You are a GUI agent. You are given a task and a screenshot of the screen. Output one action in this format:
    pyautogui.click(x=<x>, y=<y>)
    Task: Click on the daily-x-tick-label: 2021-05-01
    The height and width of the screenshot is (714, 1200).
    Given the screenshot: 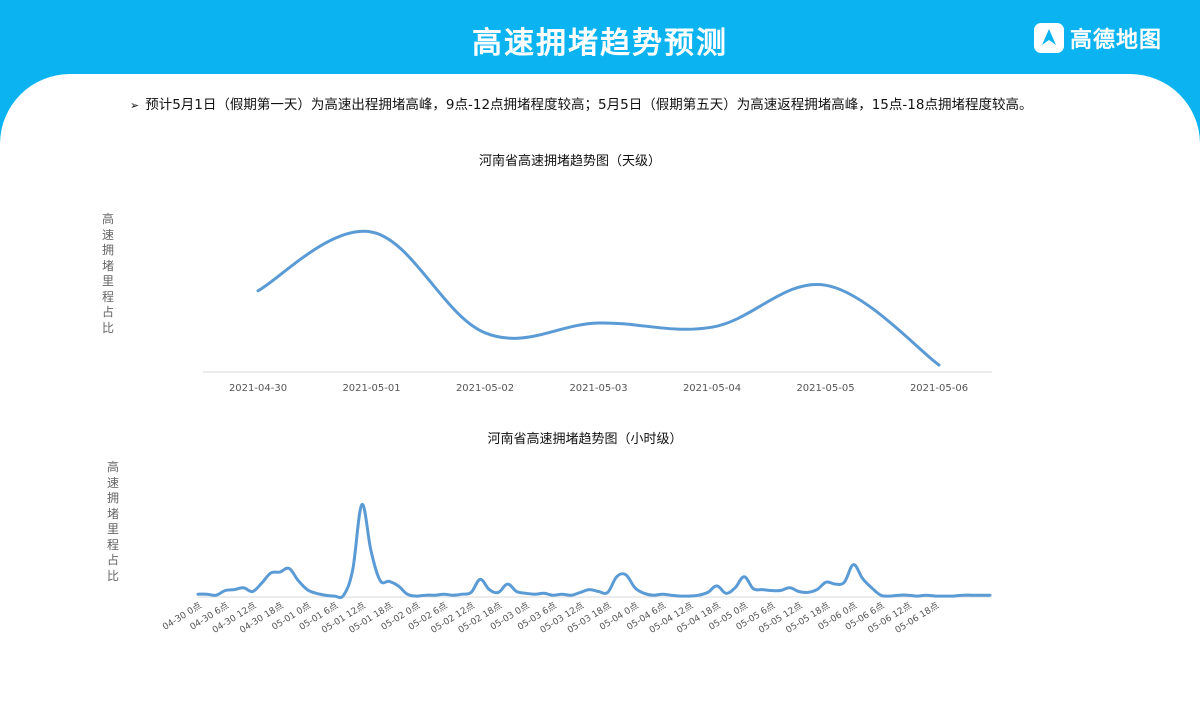 What is the action you would take?
    pyautogui.click(x=371, y=388)
    